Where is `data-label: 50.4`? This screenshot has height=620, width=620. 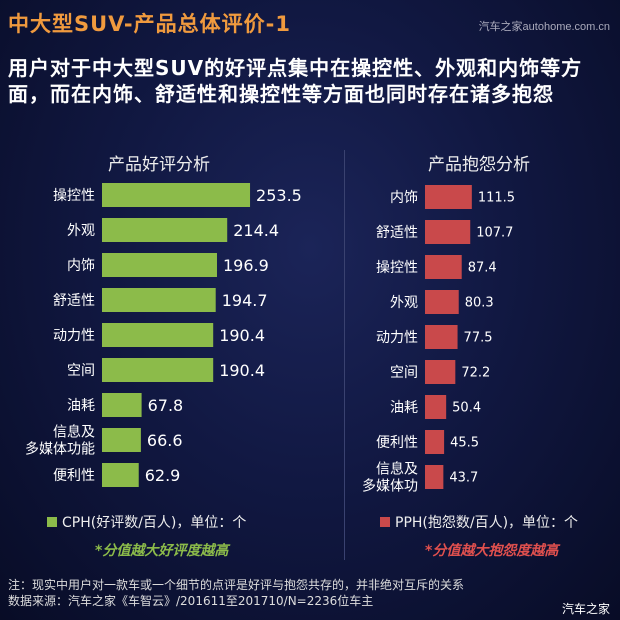 data-label: 50.4 is located at coordinates (466, 408).